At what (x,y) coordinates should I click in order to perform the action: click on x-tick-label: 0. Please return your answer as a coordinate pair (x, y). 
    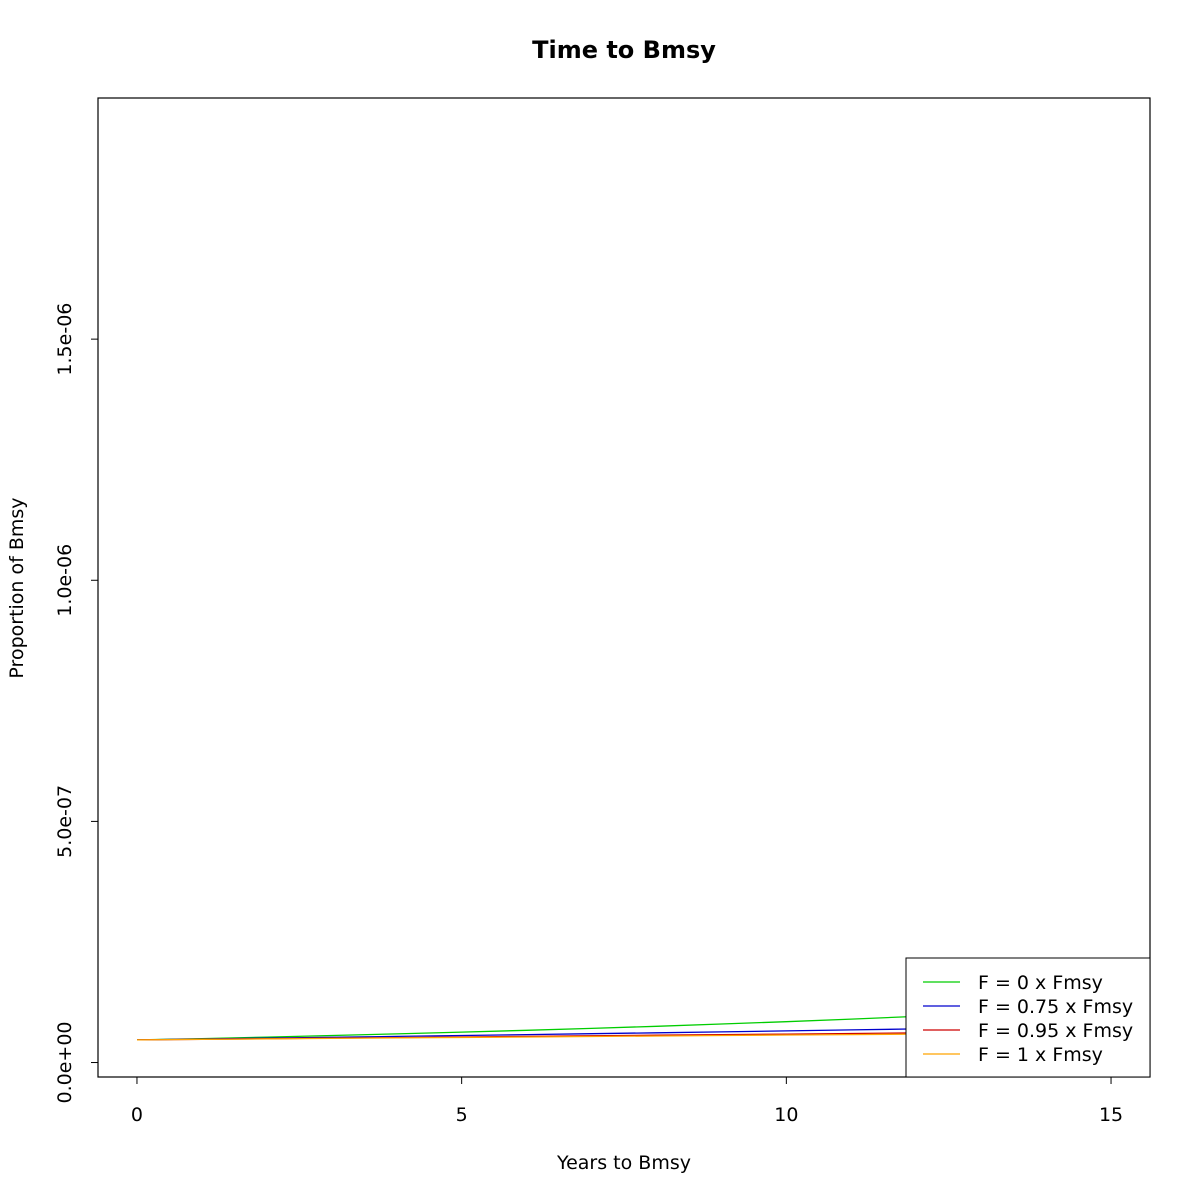
    Looking at the image, I should click on (137, 1115).